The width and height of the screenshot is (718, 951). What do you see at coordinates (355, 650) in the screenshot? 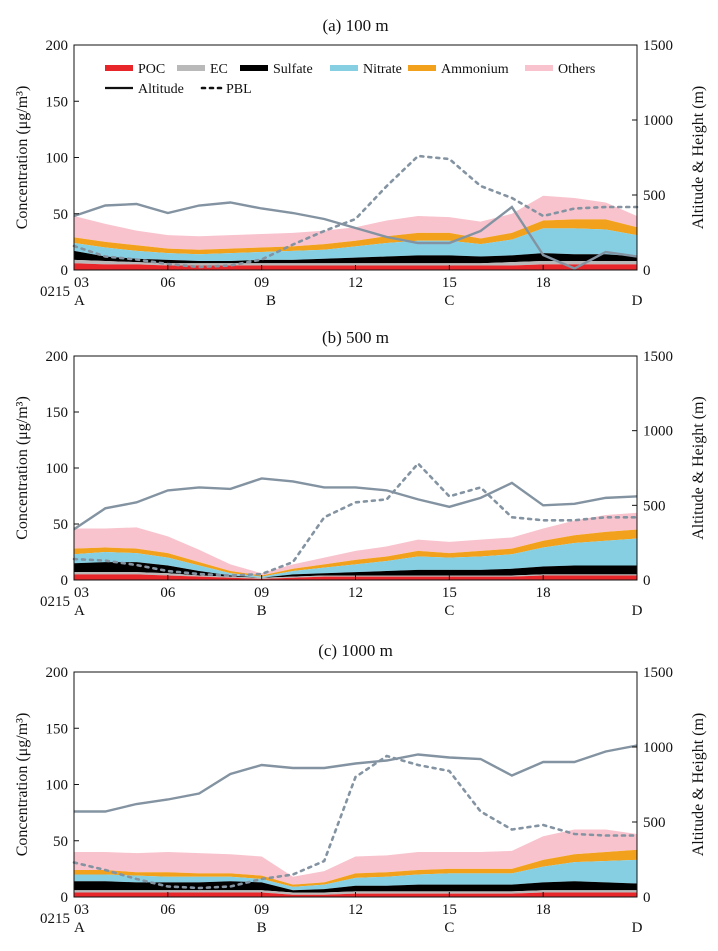
I see `panel-title: (c) 1000 m` at bounding box center [355, 650].